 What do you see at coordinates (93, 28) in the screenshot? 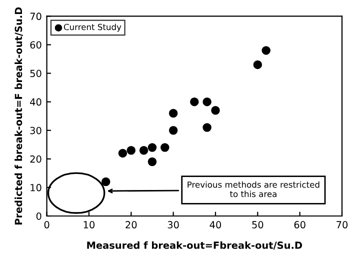
I see `legend-label: Current Study` at bounding box center [93, 28].